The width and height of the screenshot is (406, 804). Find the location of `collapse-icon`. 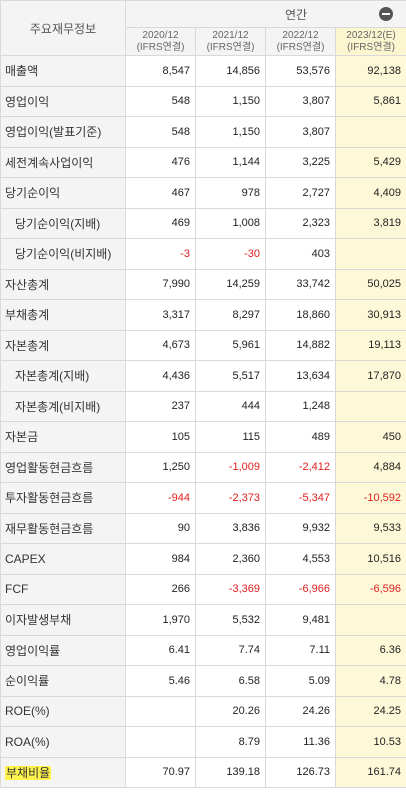

collapse-icon is located at coordinates (386, 14).